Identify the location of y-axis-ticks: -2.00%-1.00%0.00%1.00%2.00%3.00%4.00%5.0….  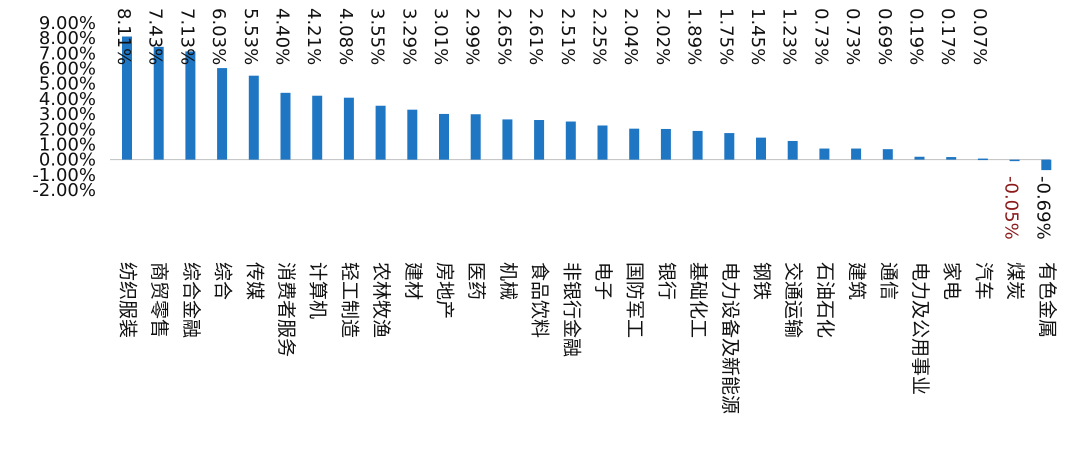
(64, 107).